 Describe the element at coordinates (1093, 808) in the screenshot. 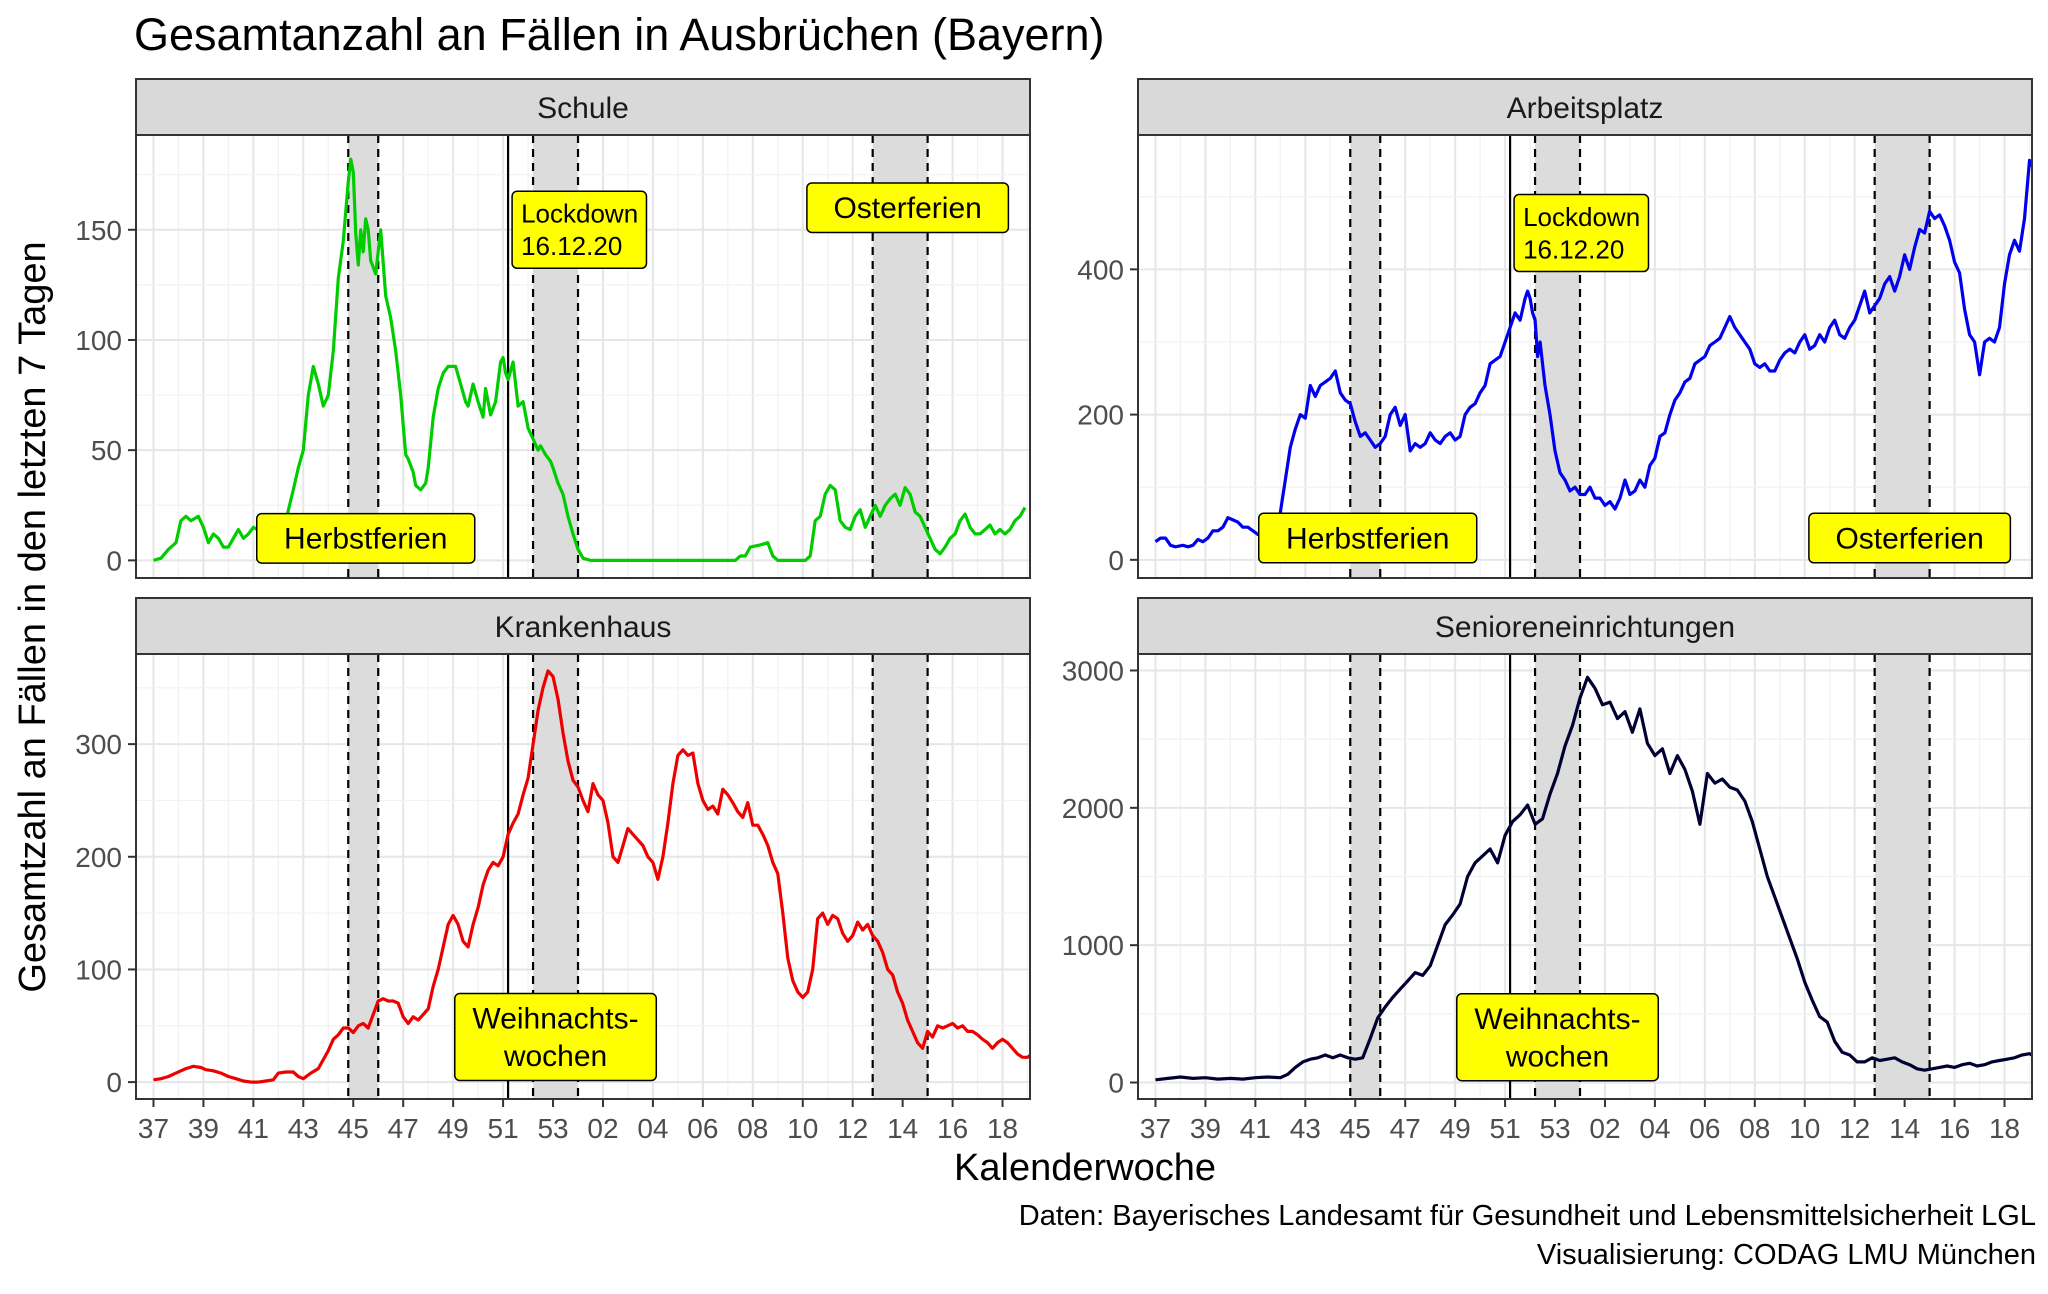

I see `y-tick-label: 2000` at that location.